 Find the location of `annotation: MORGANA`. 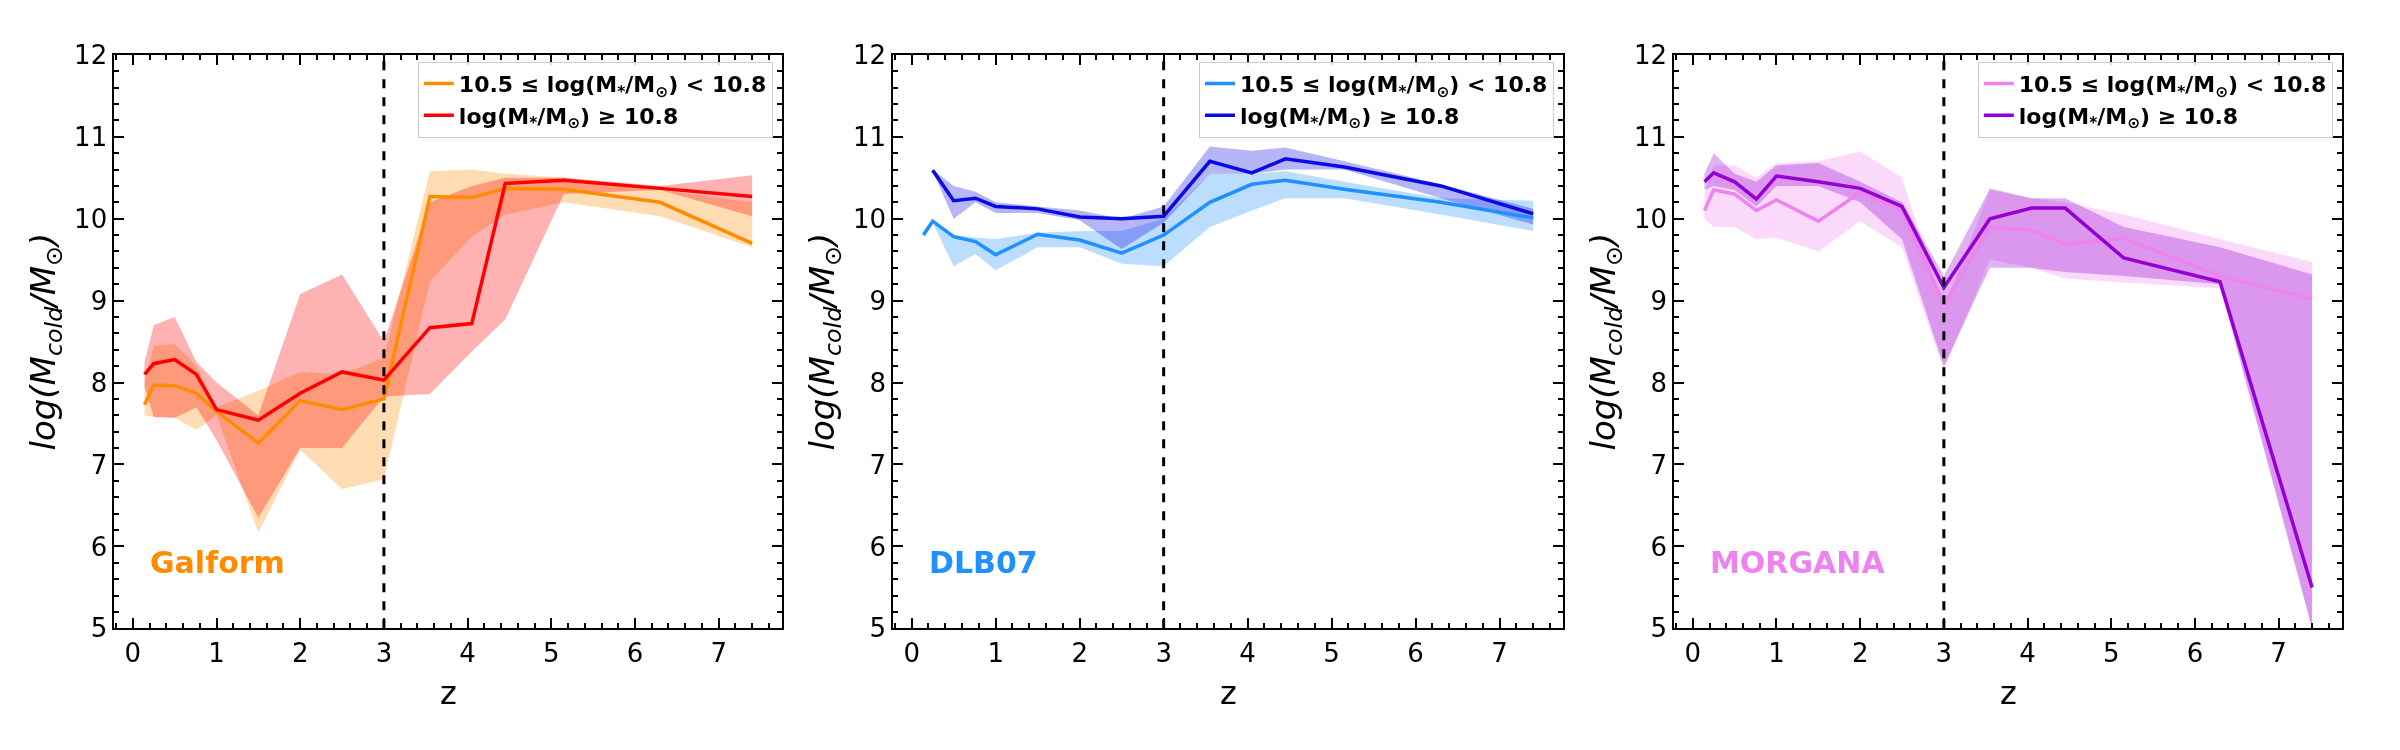

annotation: MORGANA is located at coordinates (1798, 562).